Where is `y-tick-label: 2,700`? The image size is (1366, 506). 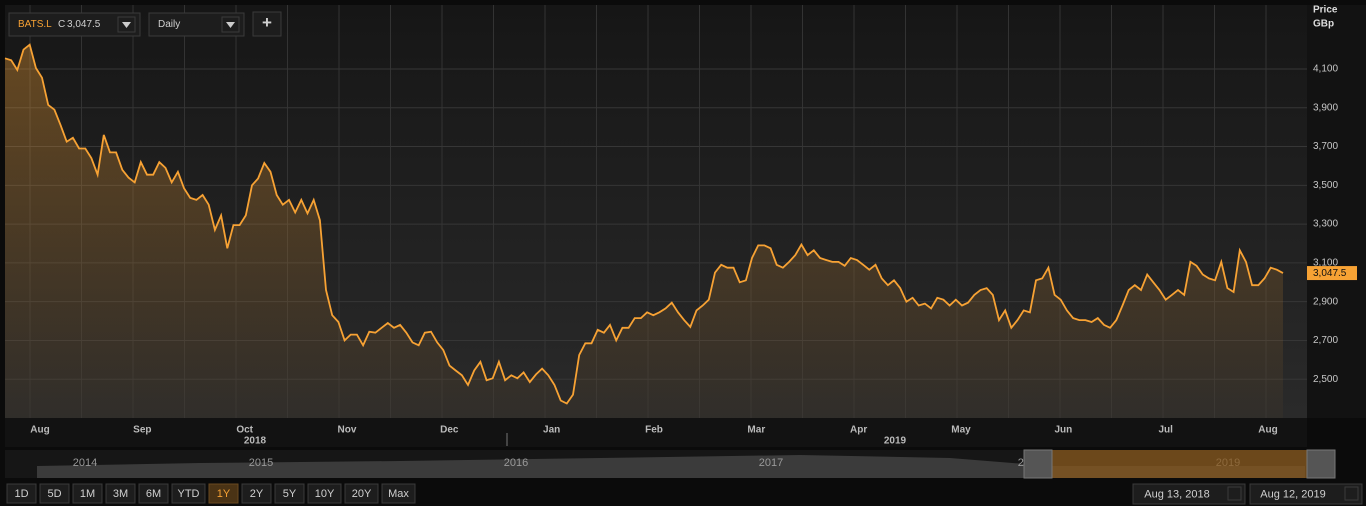
y-tick-label: 2,700 is located at coordinates (1325, 340).